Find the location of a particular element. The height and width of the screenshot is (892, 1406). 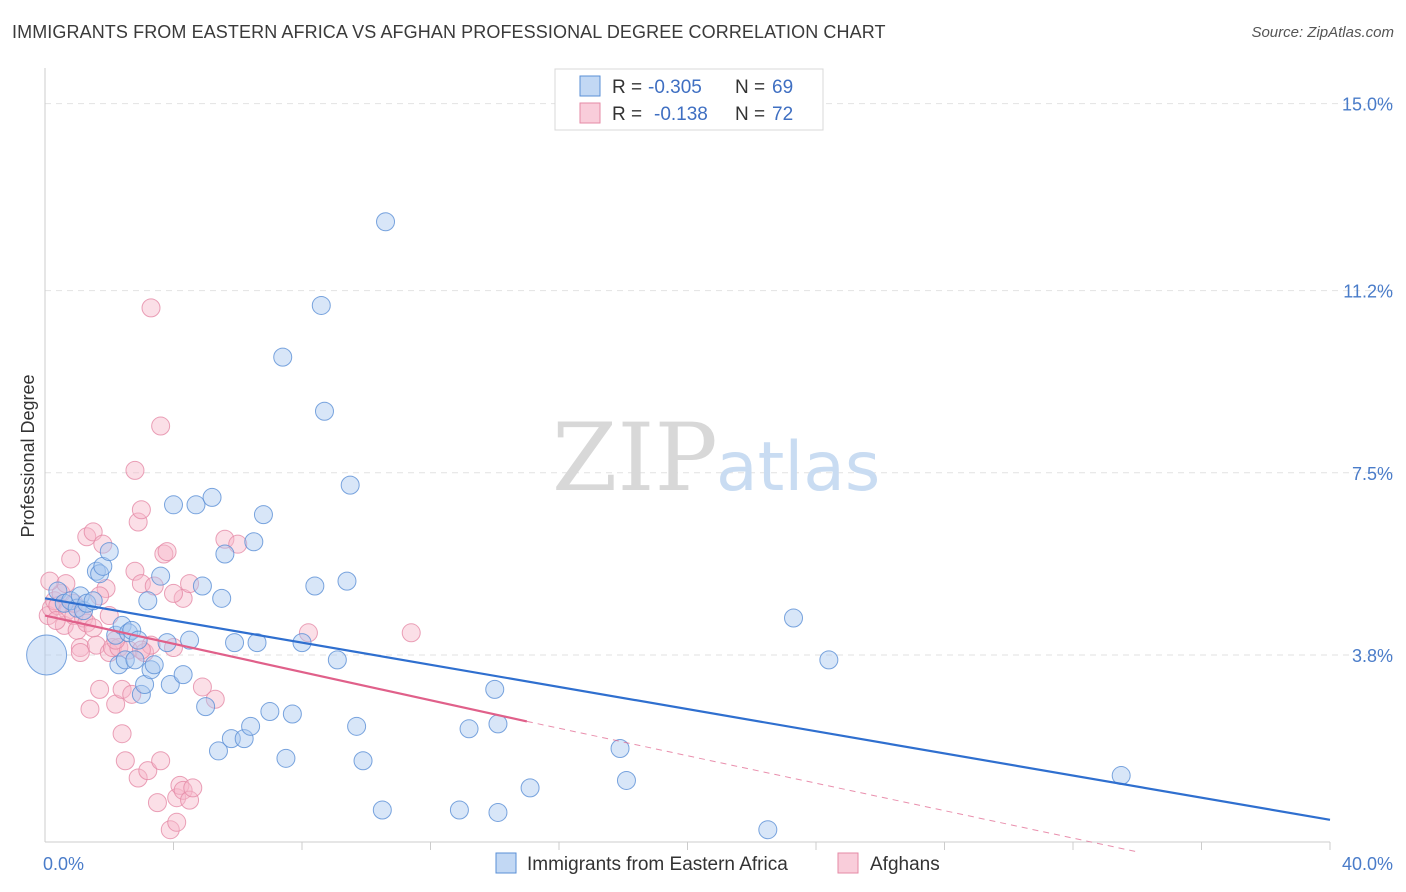

y-tick-label-3: 15.0% is located at coordinates (1367, 105).